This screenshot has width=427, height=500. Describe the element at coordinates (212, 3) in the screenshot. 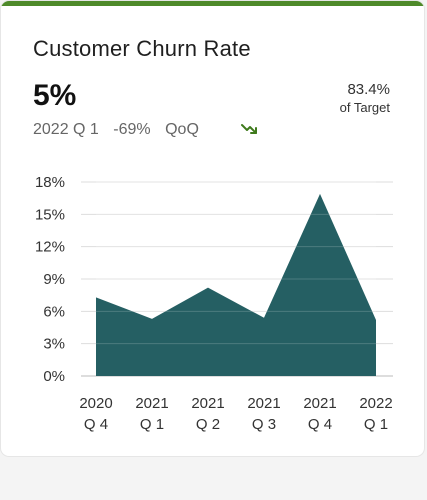

I see `accent-bar` at that location.